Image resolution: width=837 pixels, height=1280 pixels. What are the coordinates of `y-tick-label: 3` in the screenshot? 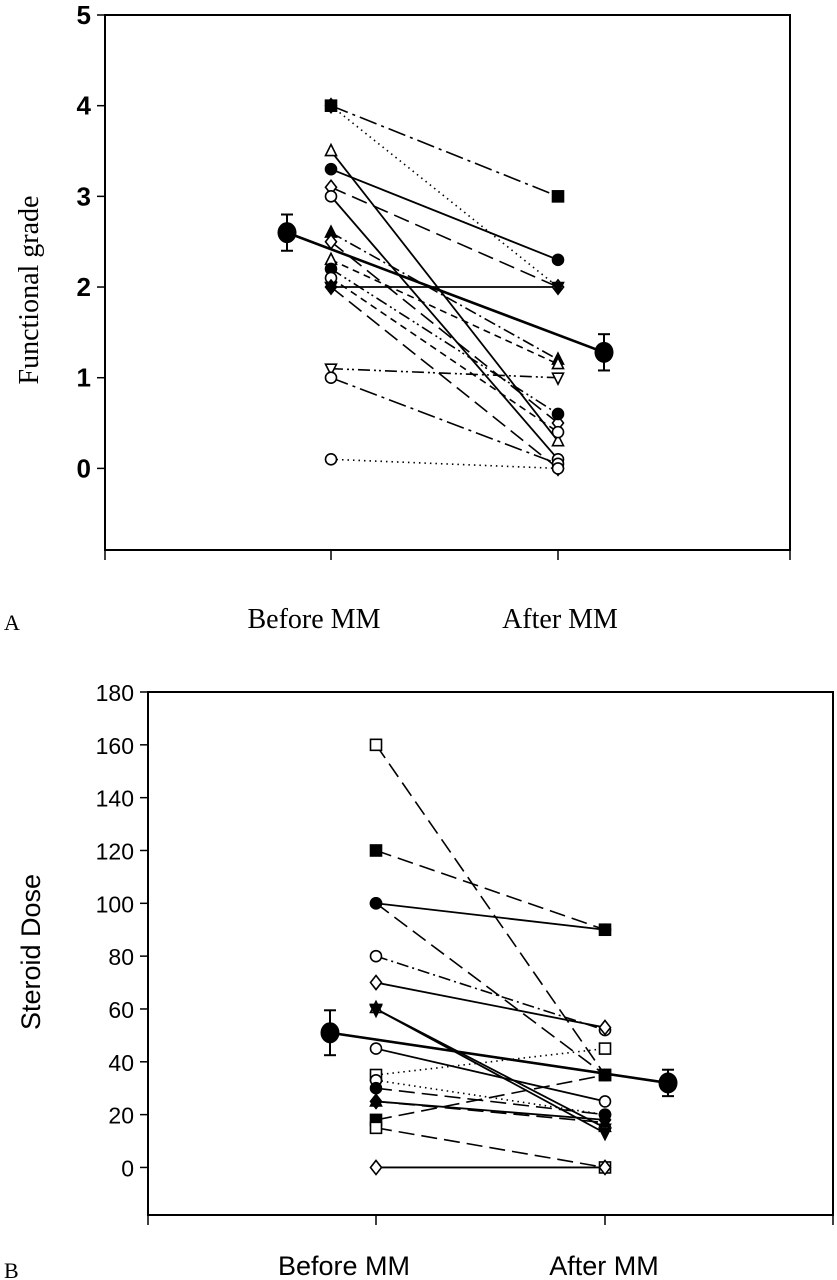 It's located at (84, 196).